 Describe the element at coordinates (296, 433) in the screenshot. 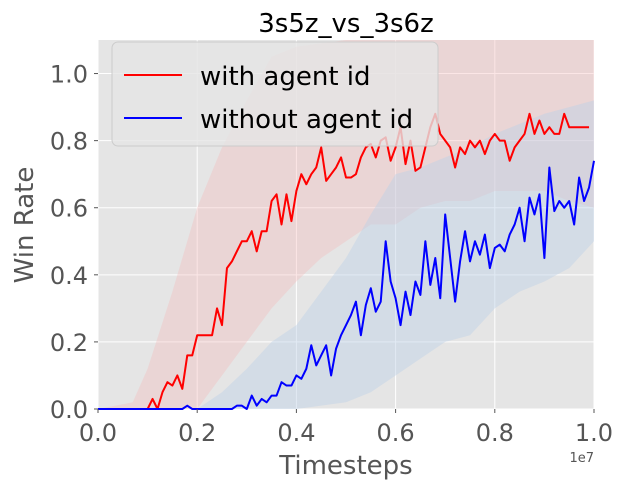

I see `x-tick-label: 0.4` at that location.